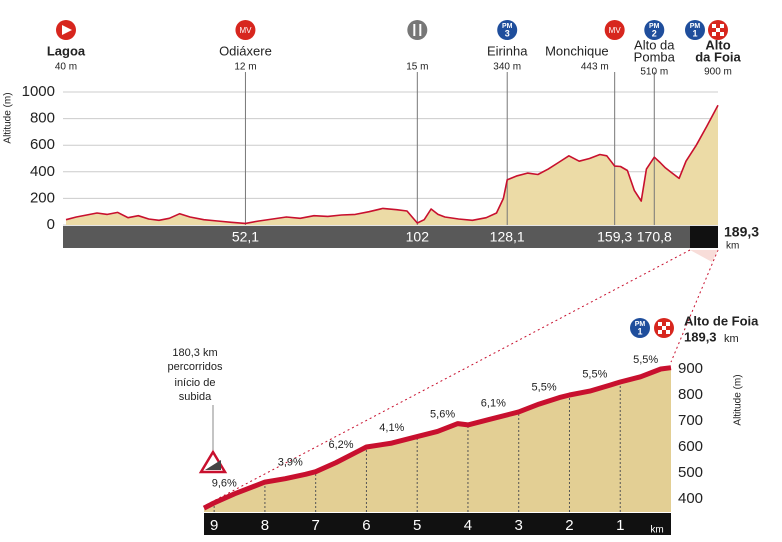 The width and height of the screenshot is (782, 542). Describe the element at coordinates (690, 472) in the screenshot. I see `y-tick-label: 500` at that location.